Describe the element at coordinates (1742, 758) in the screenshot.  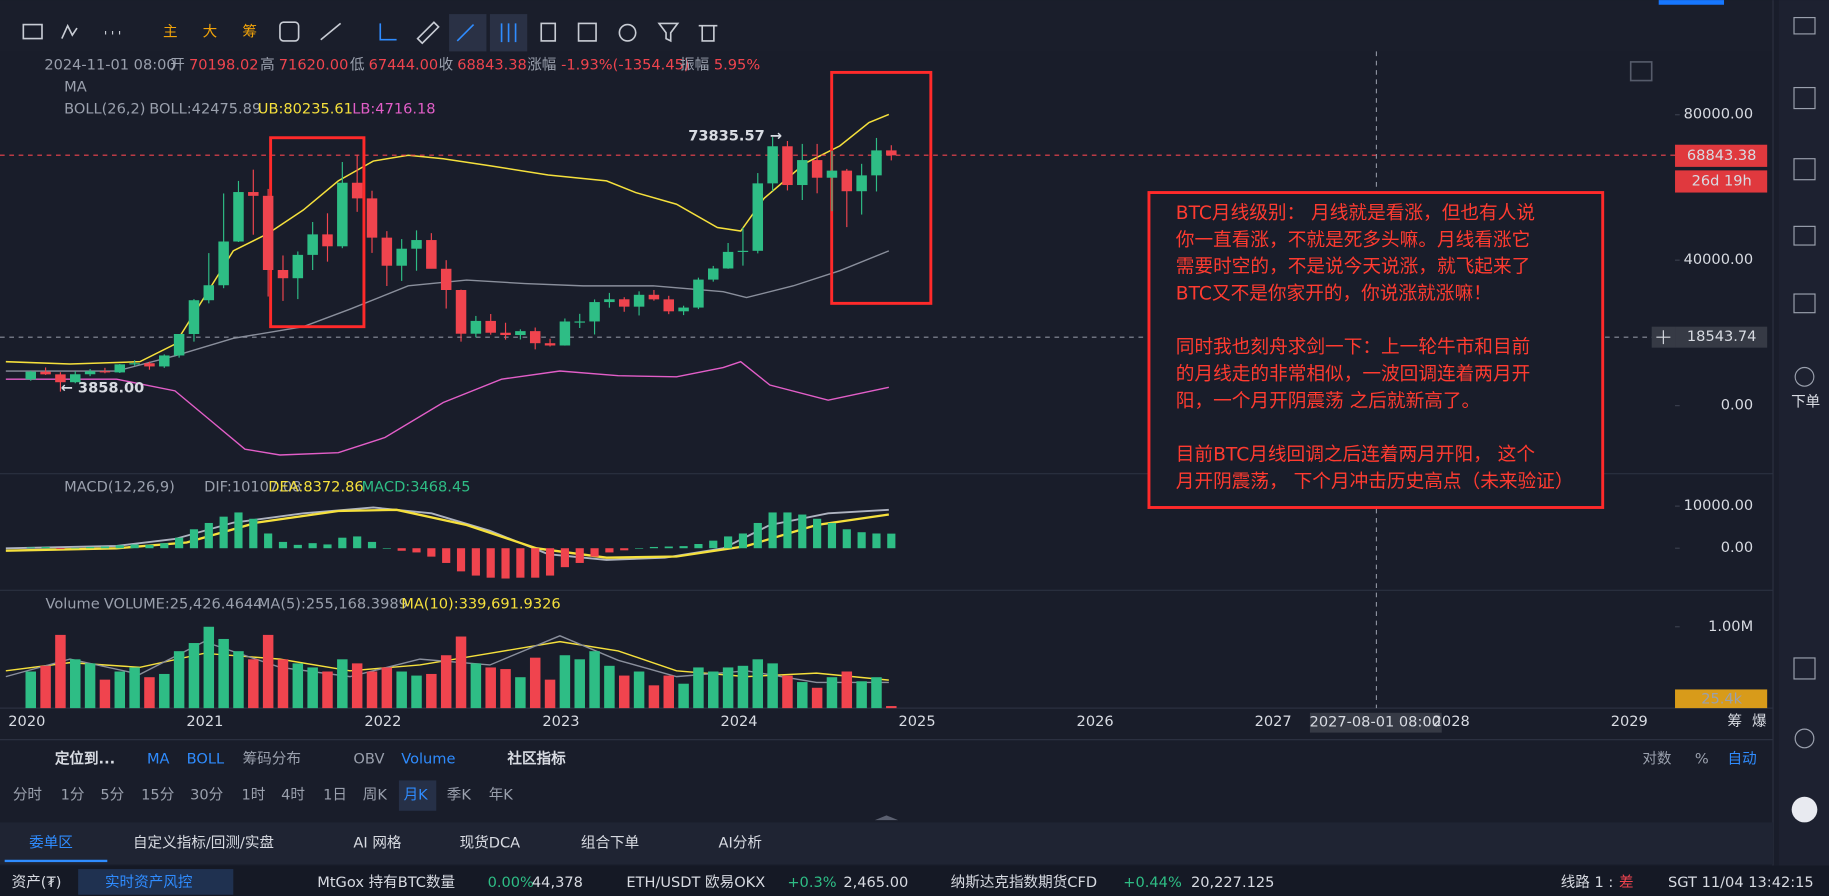
I see `scale-option: 自动` at that location.